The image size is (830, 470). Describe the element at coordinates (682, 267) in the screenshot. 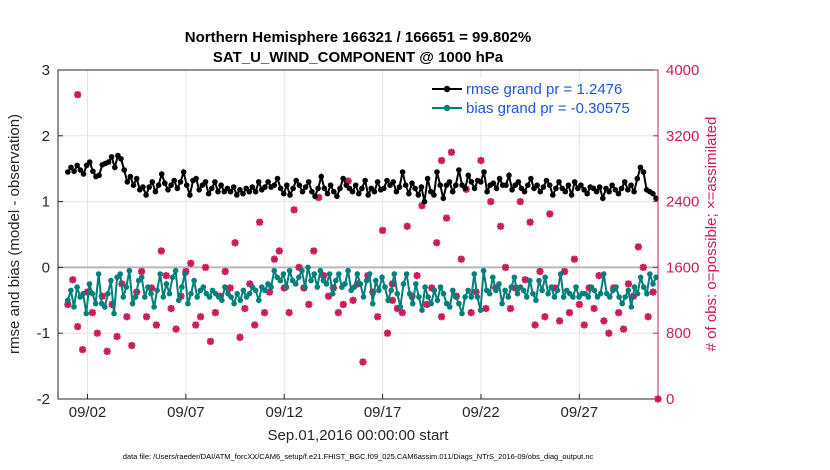

I see `right-tick-label: 1600` at that location.